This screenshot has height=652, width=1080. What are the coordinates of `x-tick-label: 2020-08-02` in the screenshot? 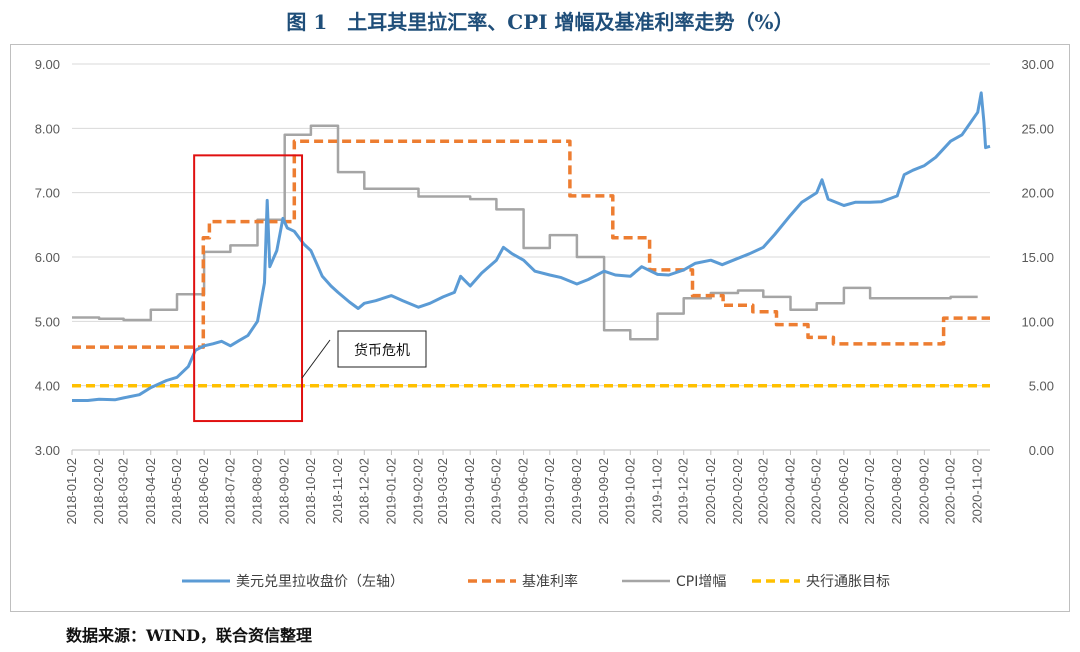 It's located at (896, 491).